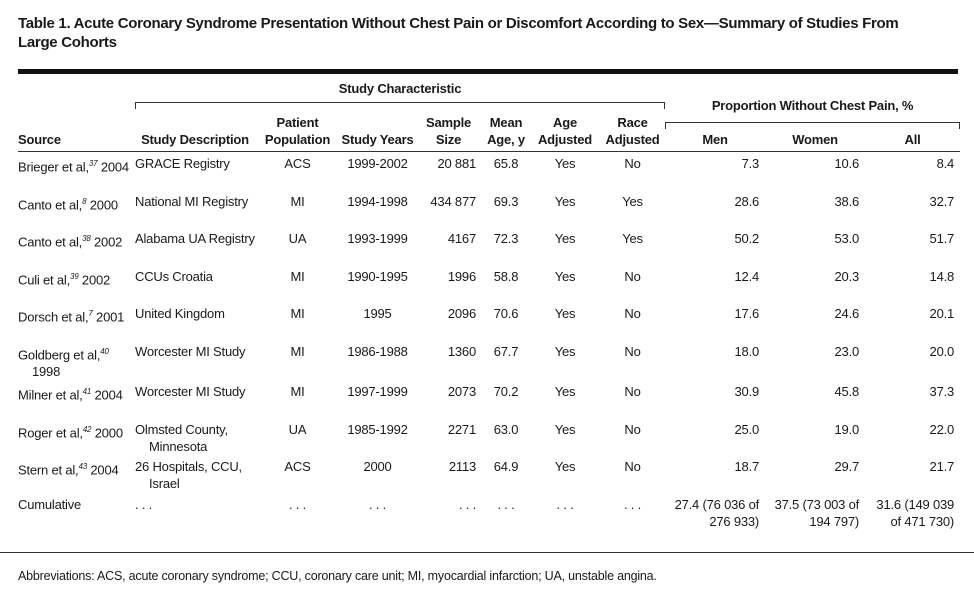 The image size is (974, 597). I want to click on table-cell: CCUs Croatia, so click(174, 276).